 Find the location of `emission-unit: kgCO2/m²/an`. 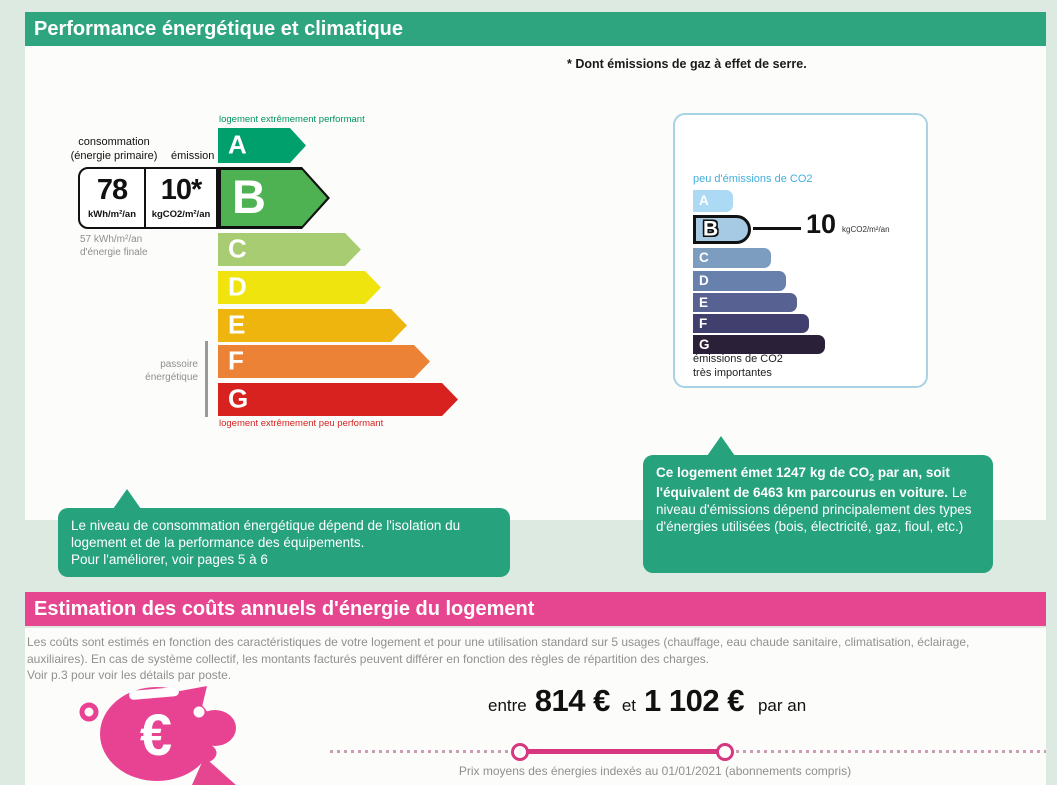

emission-unit: kgCO2/m²/an is located at coordinates (181, 214).